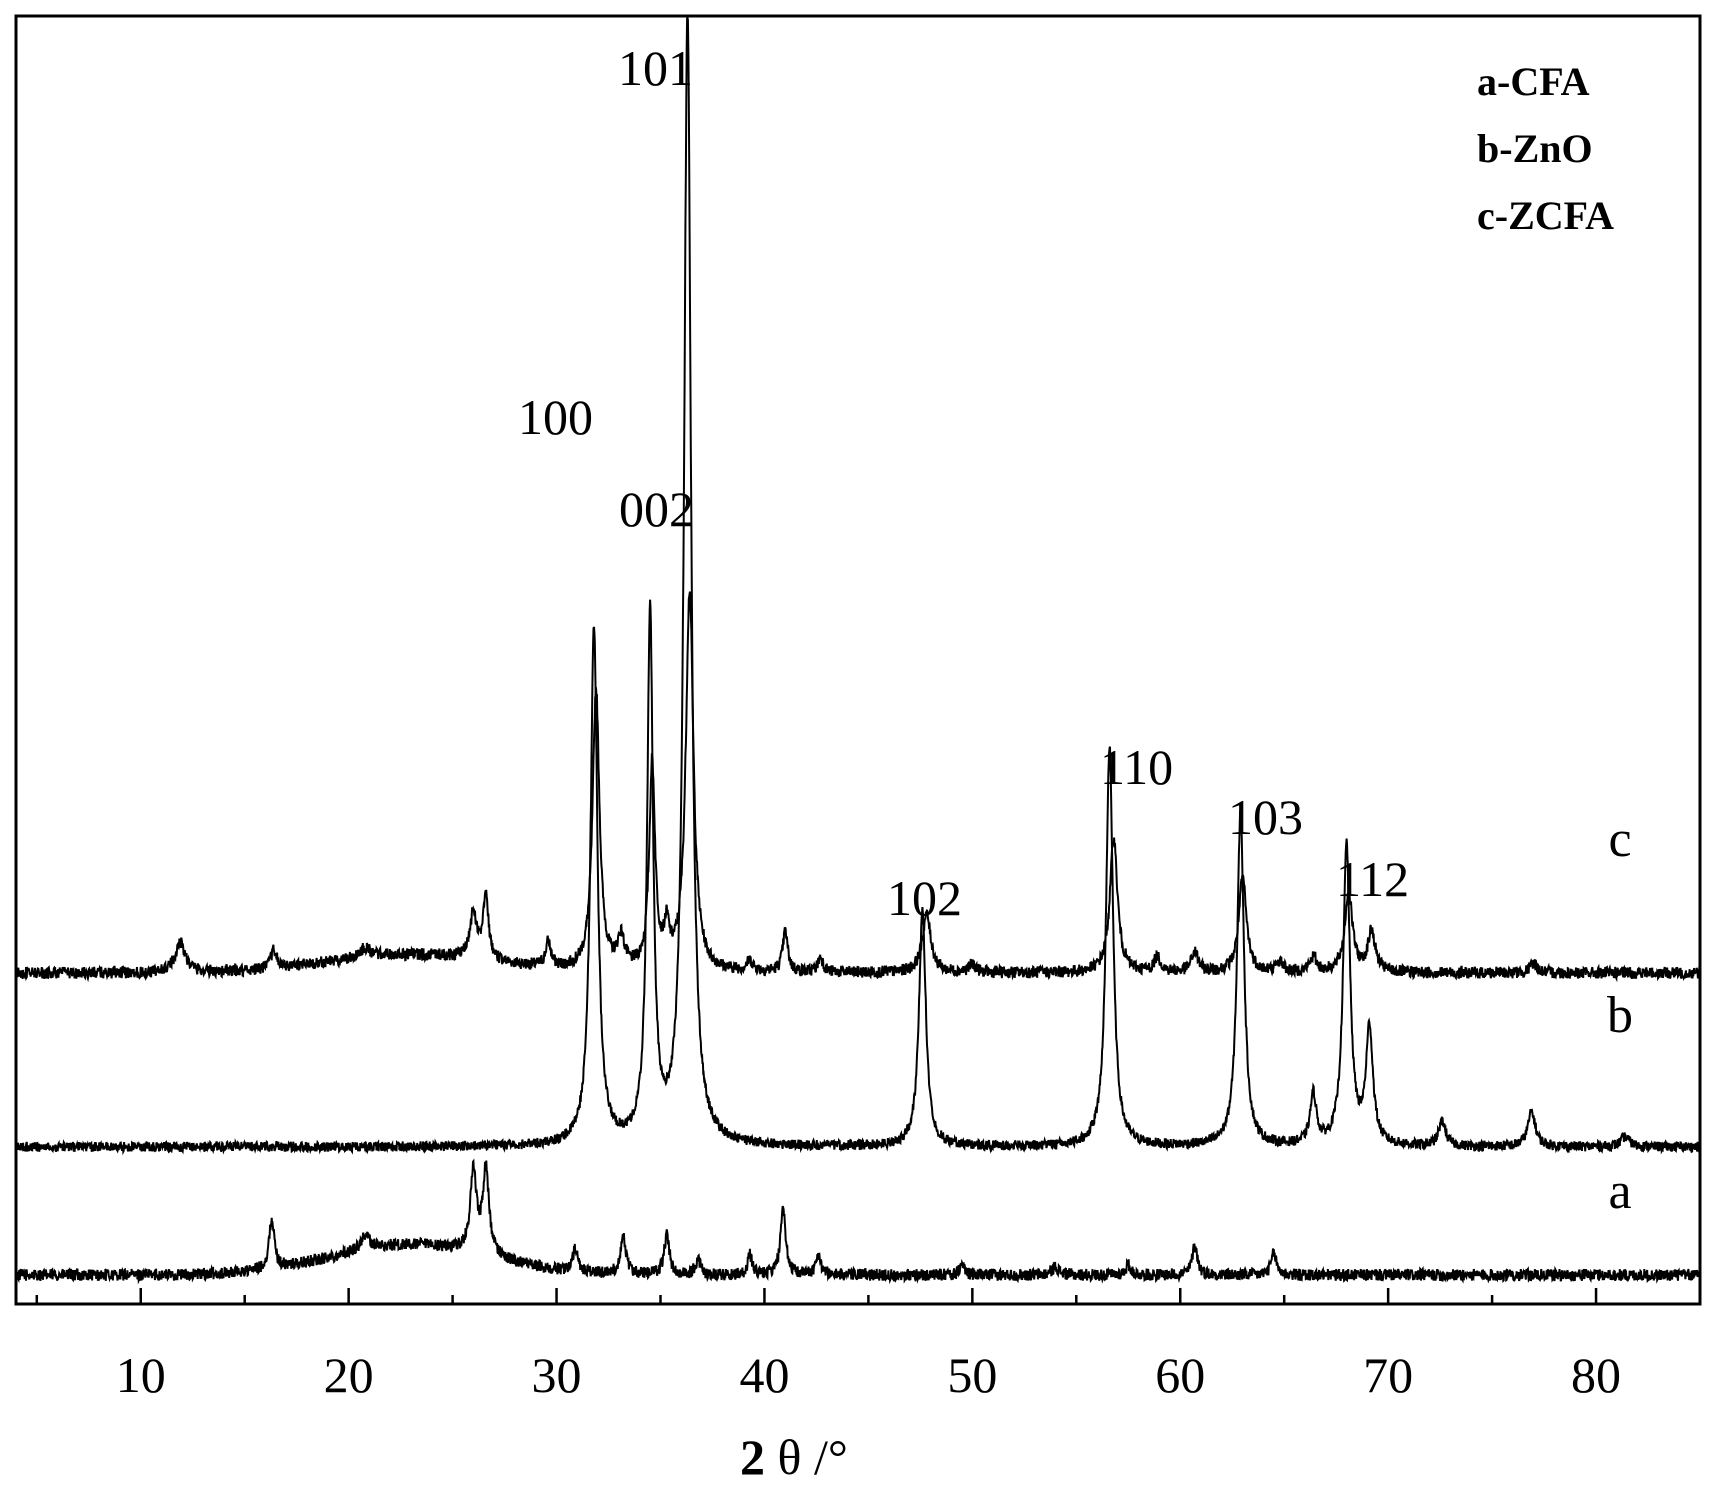 Image resolution: width=1716 pixels, height=1491 pixels. What do you see at coordinates (764, 1375) in the screenshot?
I see `x-tick-label-40: 40` at bounding box center [764, 1375].